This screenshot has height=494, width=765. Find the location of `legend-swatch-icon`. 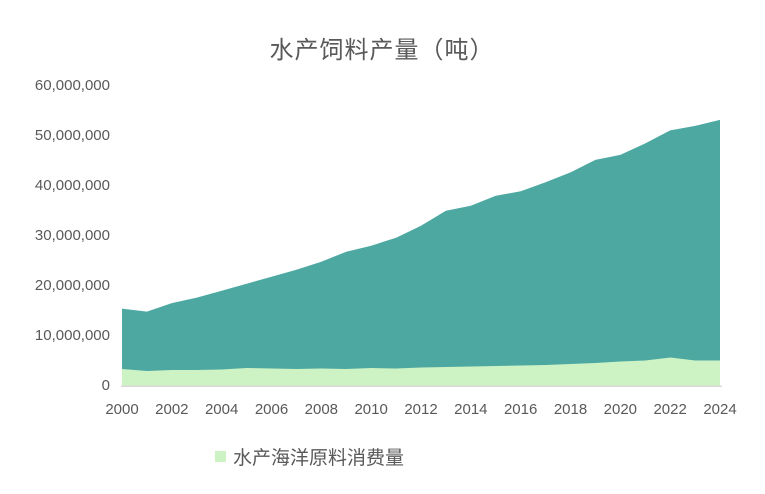

legend-swatch-icon is located at coordinates (220, 456).